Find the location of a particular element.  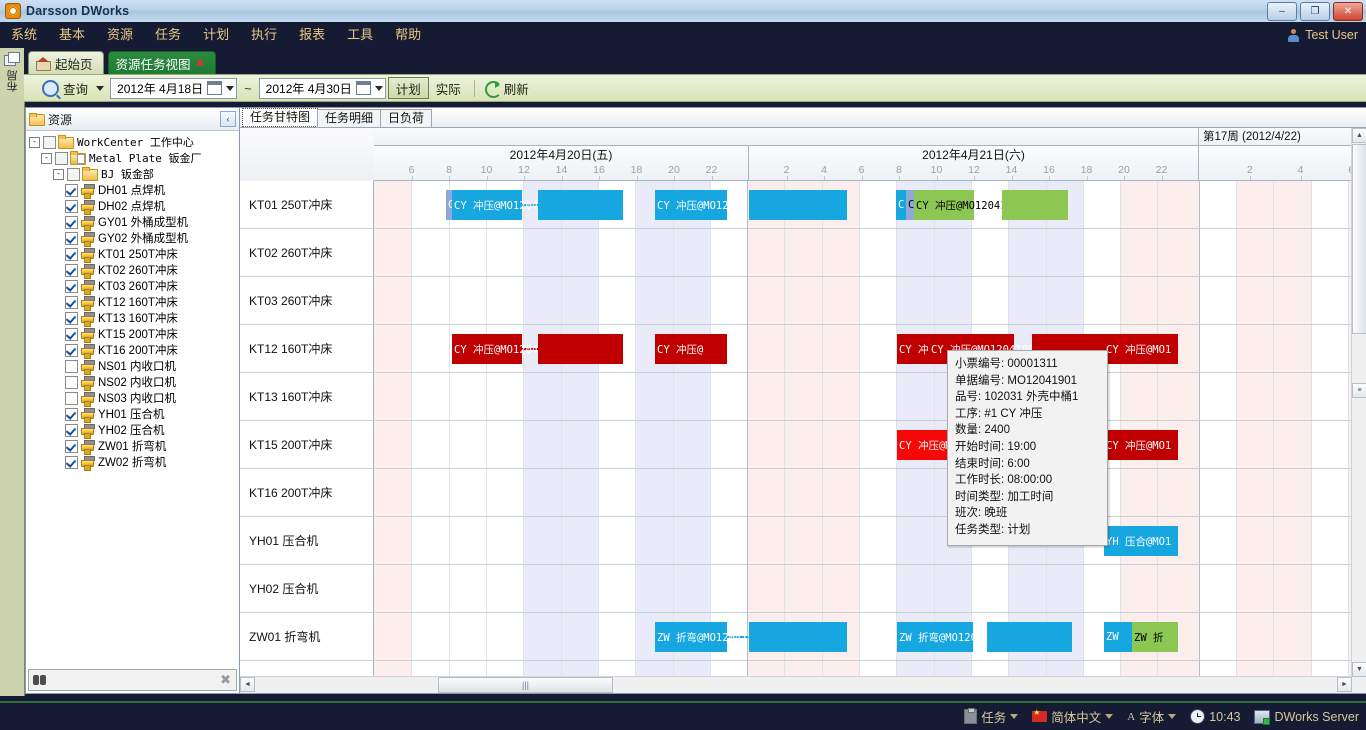

close-button: ✕ is located at coordinates (1348, 11).